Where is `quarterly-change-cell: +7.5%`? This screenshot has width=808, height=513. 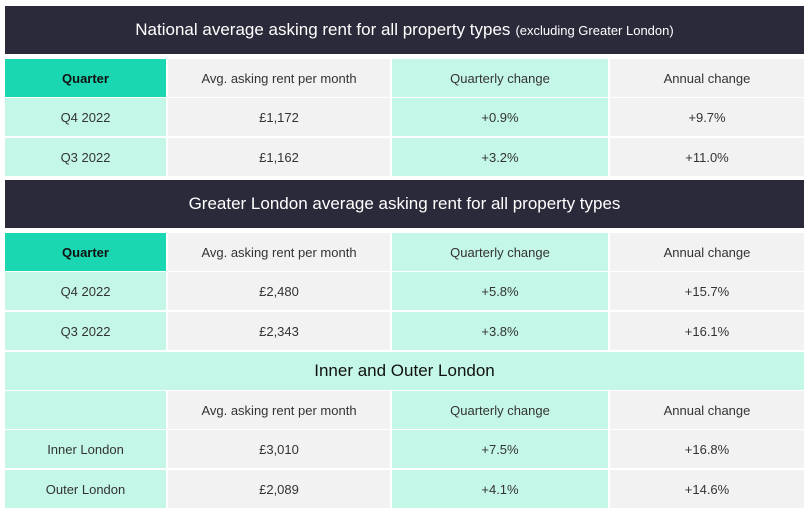 quarterly-change-cell: +7.5% is located at coordinates (500, 449).